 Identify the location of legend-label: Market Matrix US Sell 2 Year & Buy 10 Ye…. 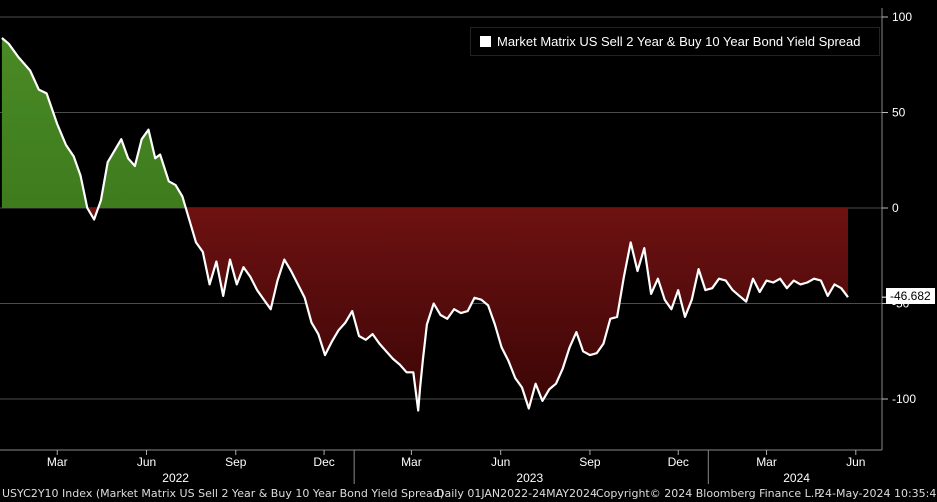
(679, 41).